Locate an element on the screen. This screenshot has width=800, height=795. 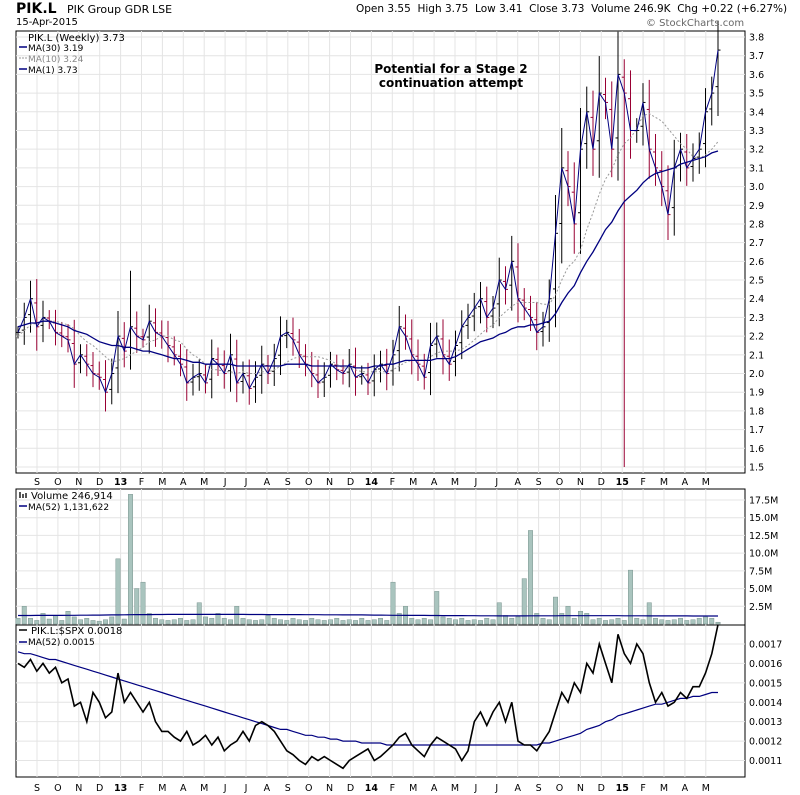
x-tick-label: D is located at coordinates (601, 482).